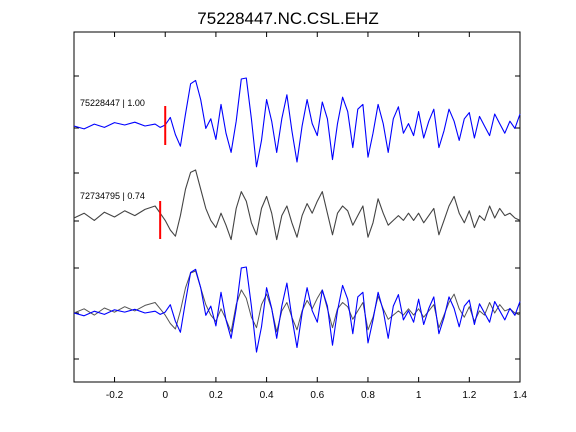 This screenshot has height=432, width=576. Describe the element at coordinates (419, 395) in the screenshot. I see `x-tick-label: 1` at that location.